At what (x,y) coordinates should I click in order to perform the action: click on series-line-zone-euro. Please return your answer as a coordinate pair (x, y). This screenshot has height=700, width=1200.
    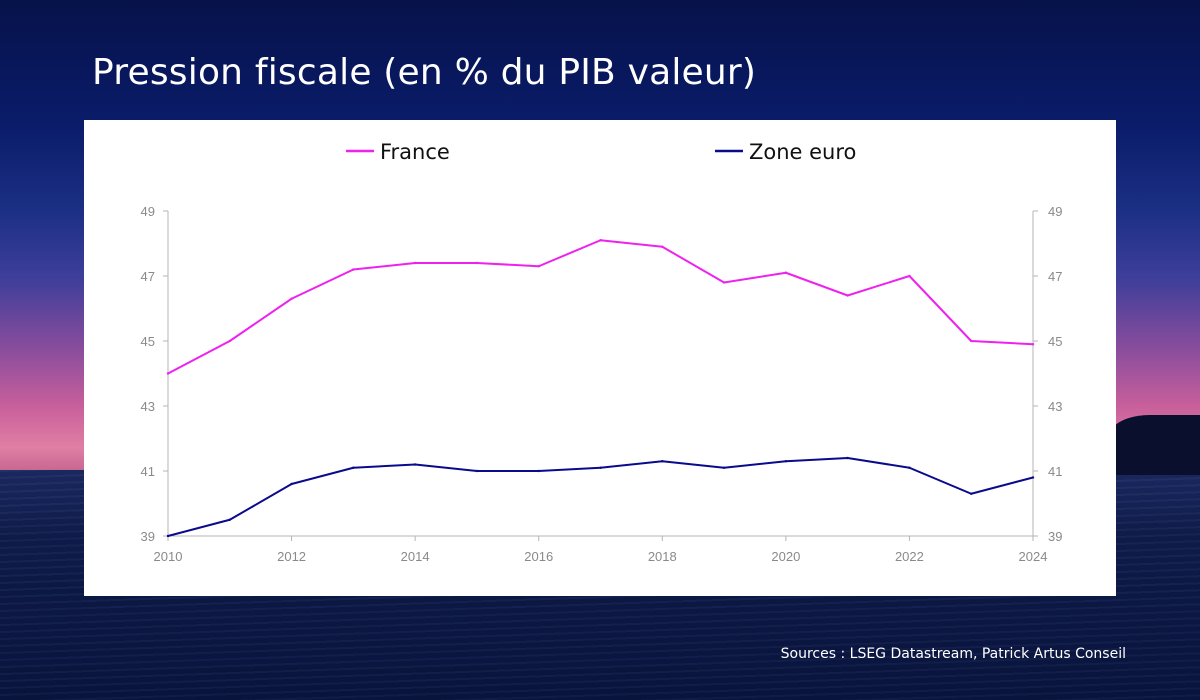
    Looking at the image, I should click on (600, 497).